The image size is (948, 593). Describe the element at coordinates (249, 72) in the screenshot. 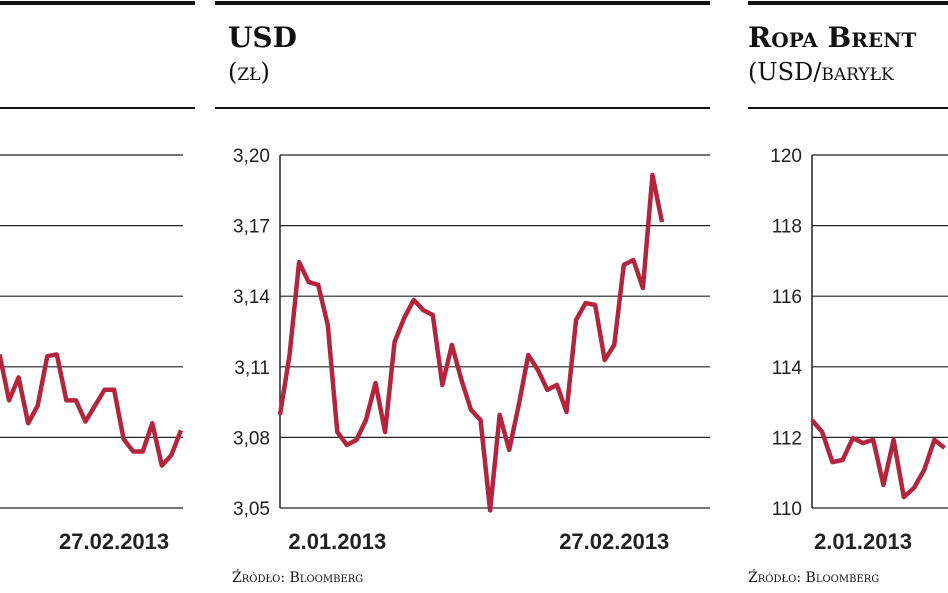

I see `chart-subtitle: (zł)` at that location.